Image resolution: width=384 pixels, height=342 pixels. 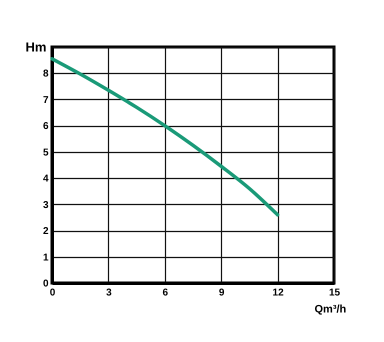 What do you see at coordinates (45, 179) in the screenshot?
I see `y-tick-label: 4` at bounding box center [45, 179].